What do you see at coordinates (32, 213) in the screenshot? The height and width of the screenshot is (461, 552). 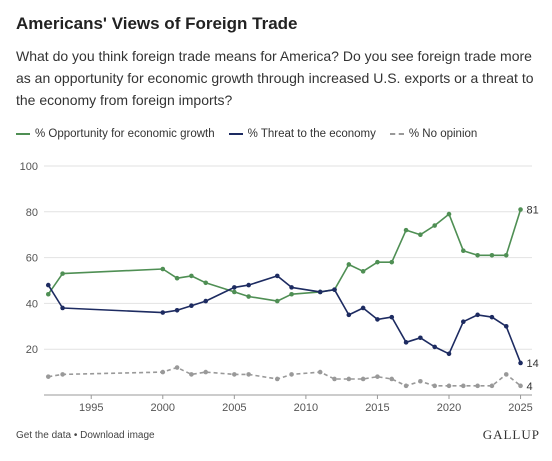 I see `y-tick-label-80: 80` at bounding box center [32, 213].